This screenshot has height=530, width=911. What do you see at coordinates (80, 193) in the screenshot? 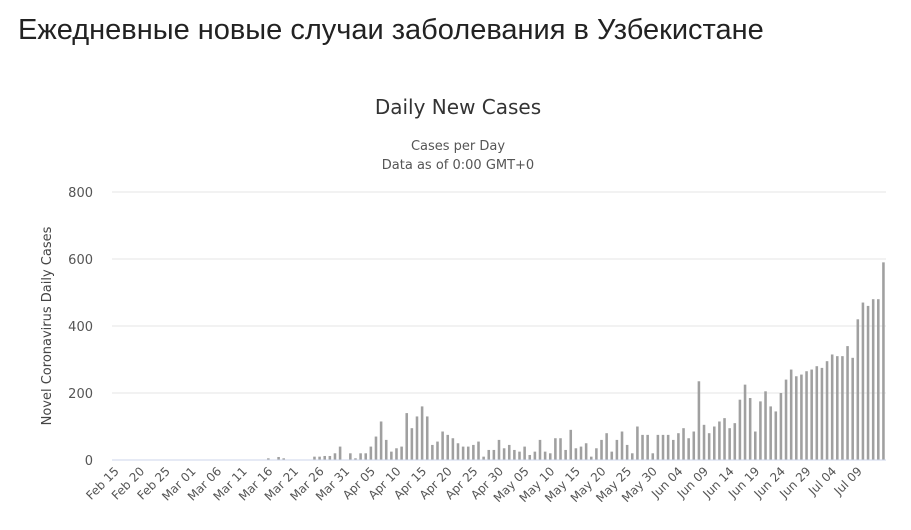
I see `y-tick-label: 800` at bounding box center [80, 193].